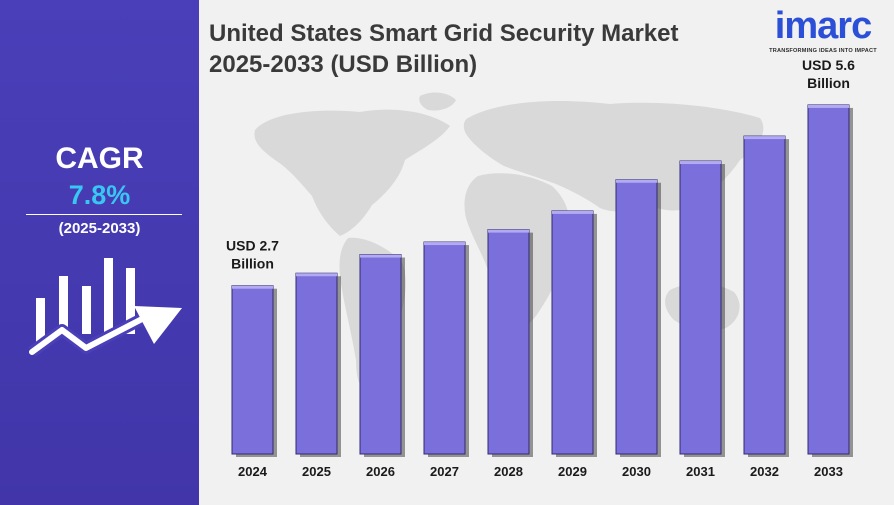  What do you see at coordinates (99, 228) in the screenshot?
I see `cagr-period: (2025-2033)` at bounding box center [99, 228].